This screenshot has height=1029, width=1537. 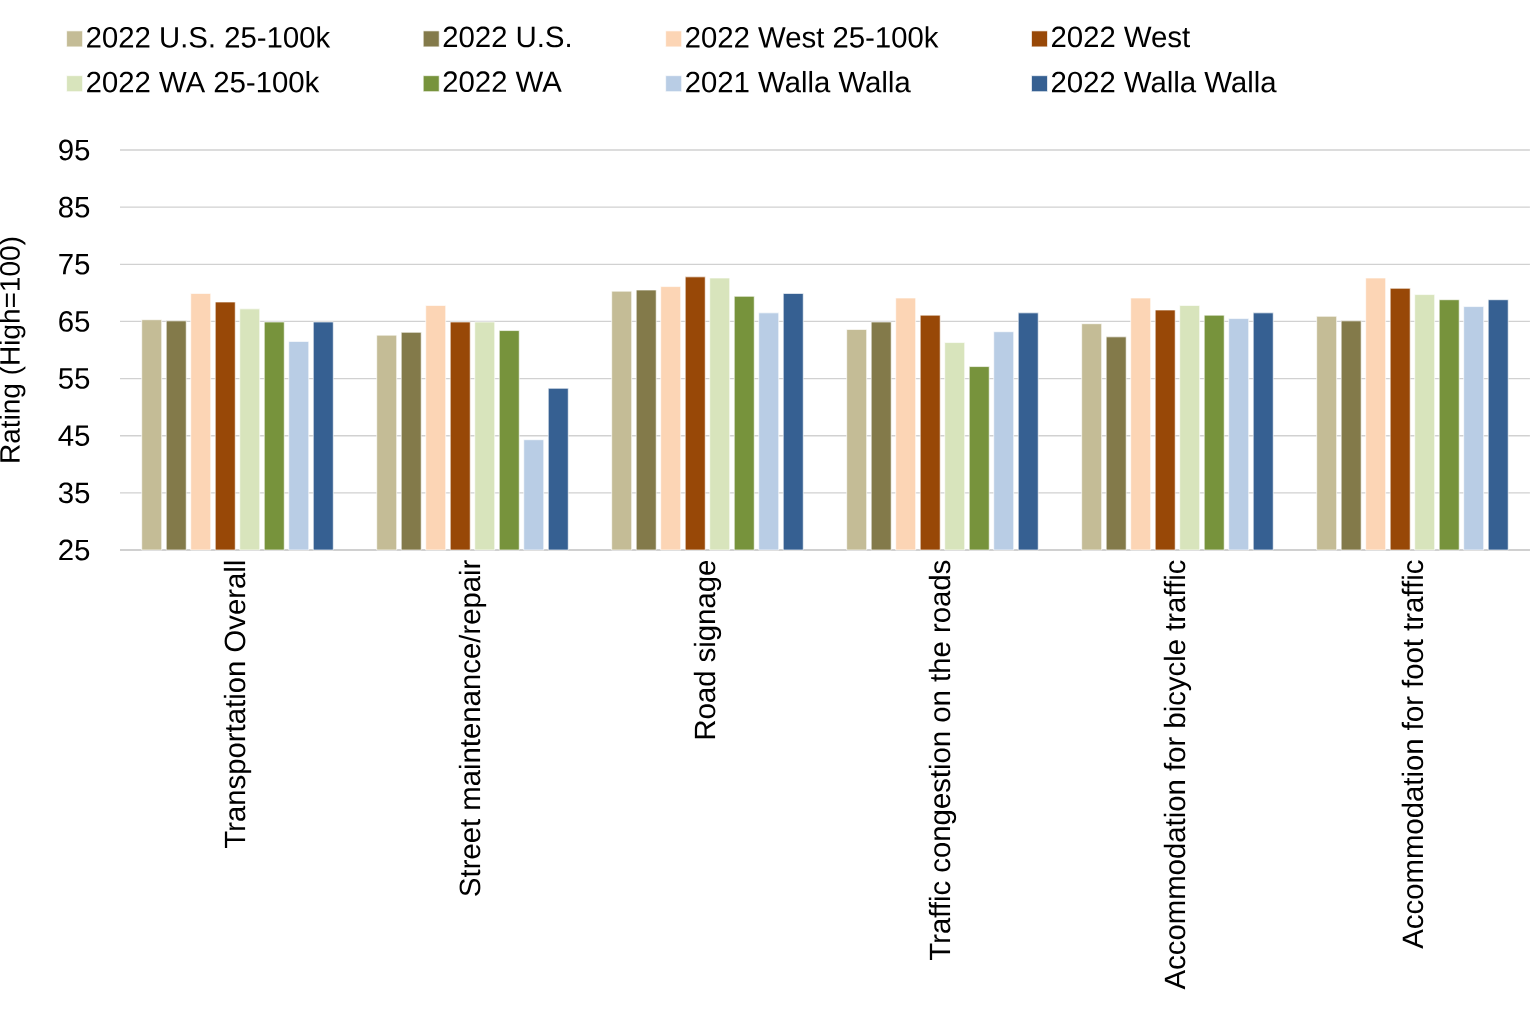 What do you see at coordinates (74, 207) in the screenshot?
I see `y-tick-label: 85` at bounding box center [74, 207].